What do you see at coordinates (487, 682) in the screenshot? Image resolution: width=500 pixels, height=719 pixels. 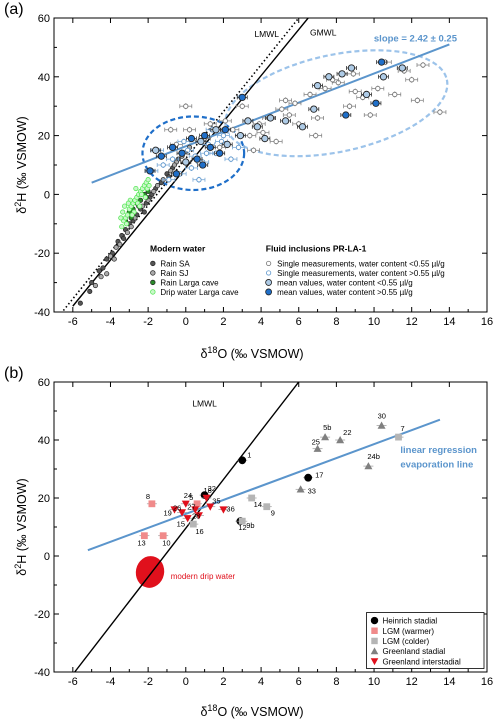 I see `b-x-tick-label: 16` at bounding box center [487, 682].